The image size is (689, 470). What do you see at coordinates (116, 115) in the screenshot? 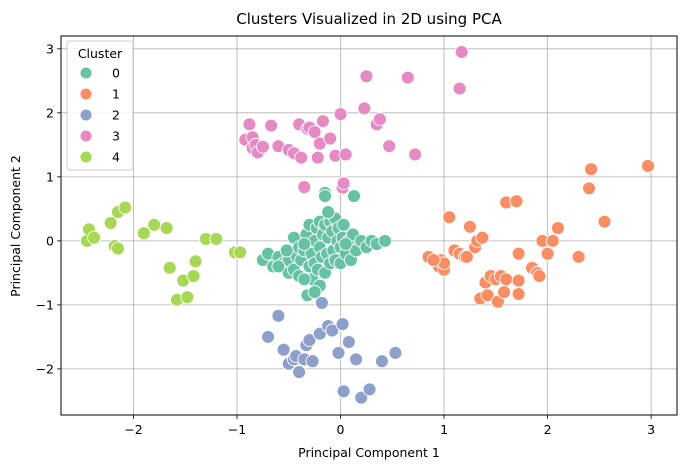
I see `legend-label-2: 2` at bounding box center [116, 115].